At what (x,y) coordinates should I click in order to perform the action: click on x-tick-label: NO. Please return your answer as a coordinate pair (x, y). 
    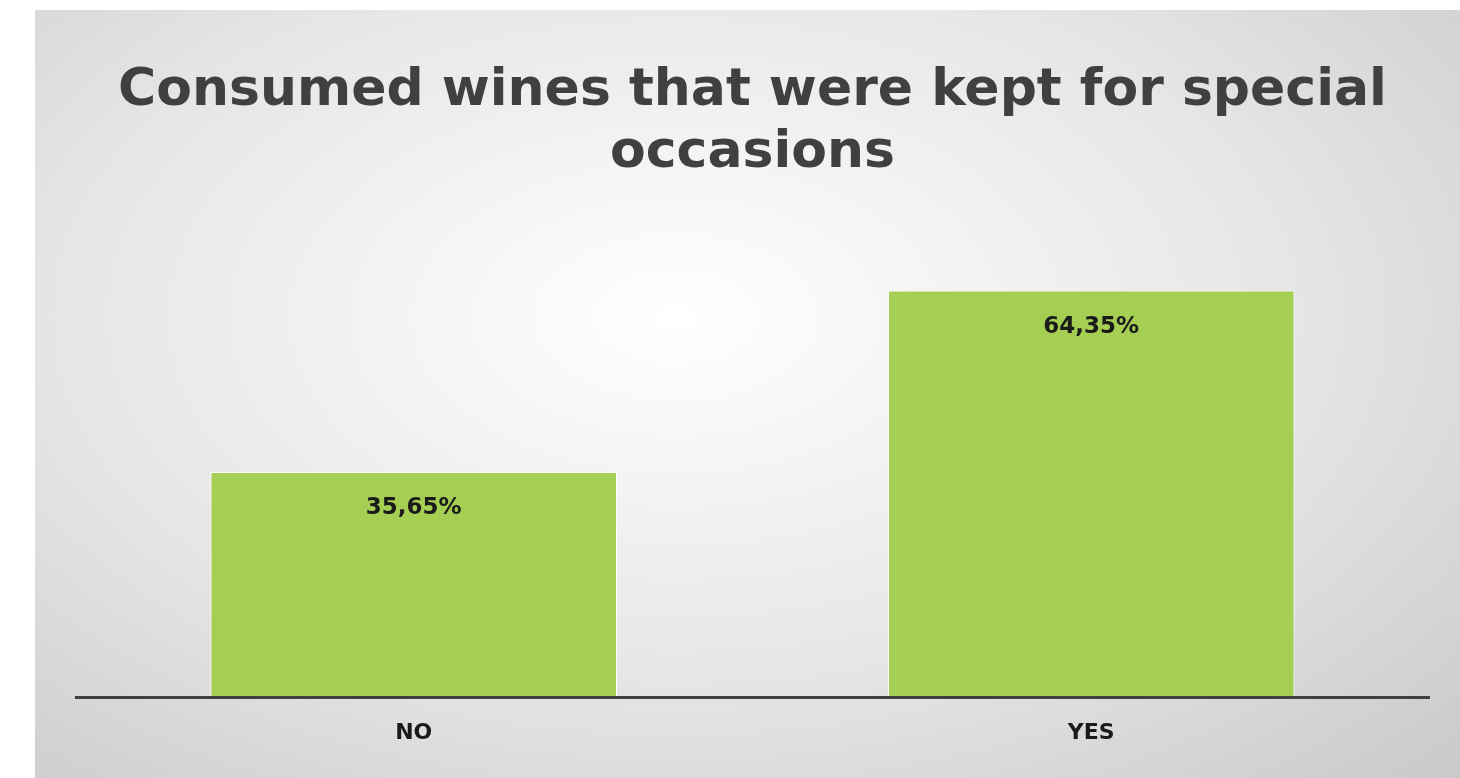
    Looking at the image, I should click on (414, 731).